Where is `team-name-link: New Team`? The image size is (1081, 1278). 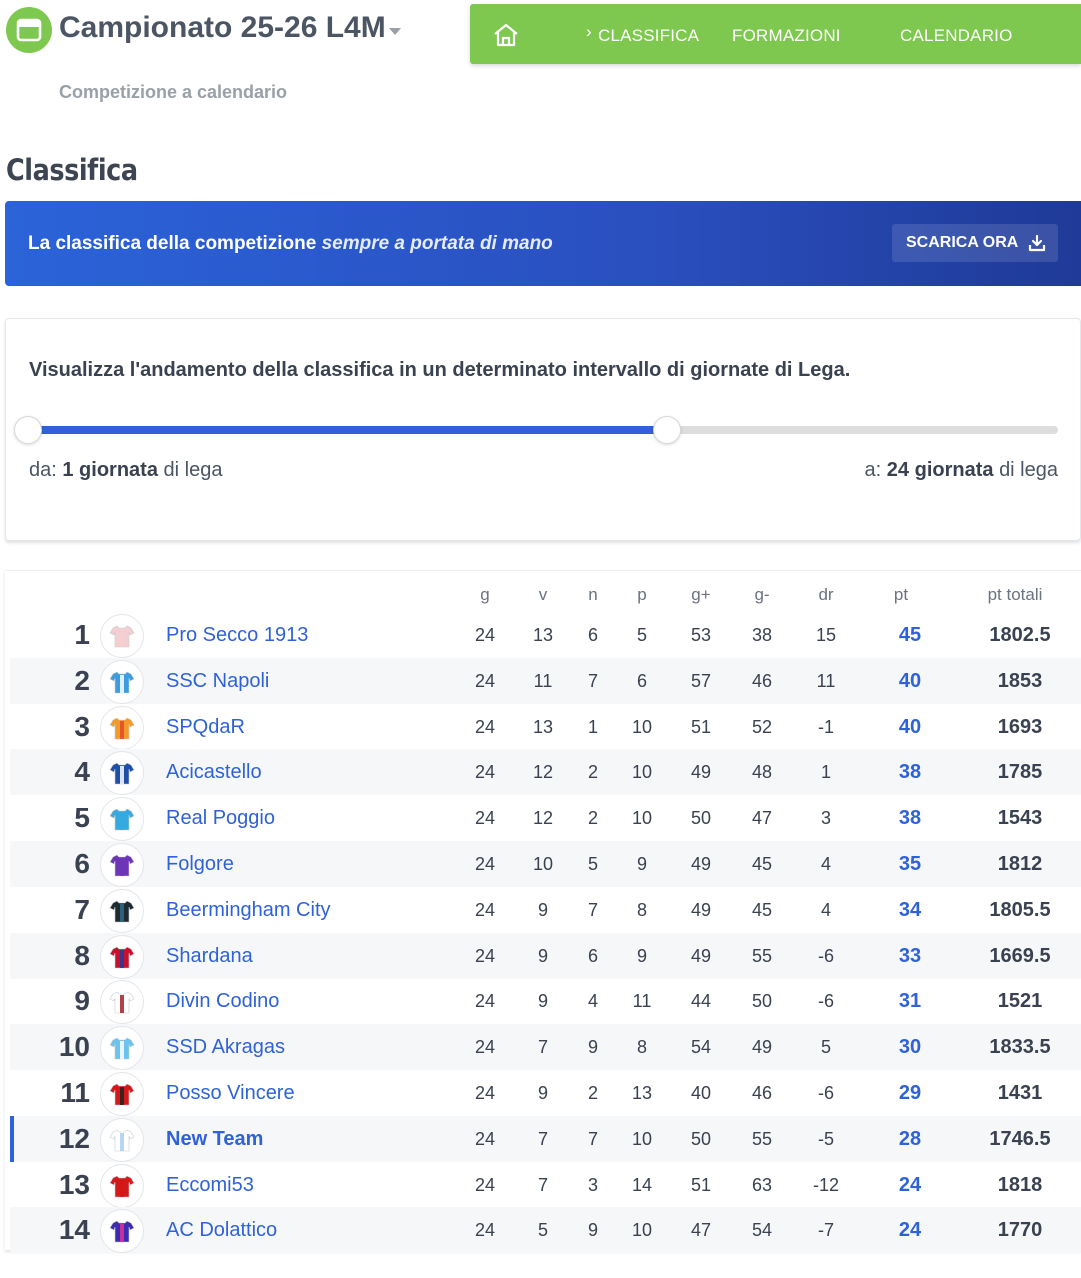
team-name-link: New Team is located at coordinates (215, 1138).